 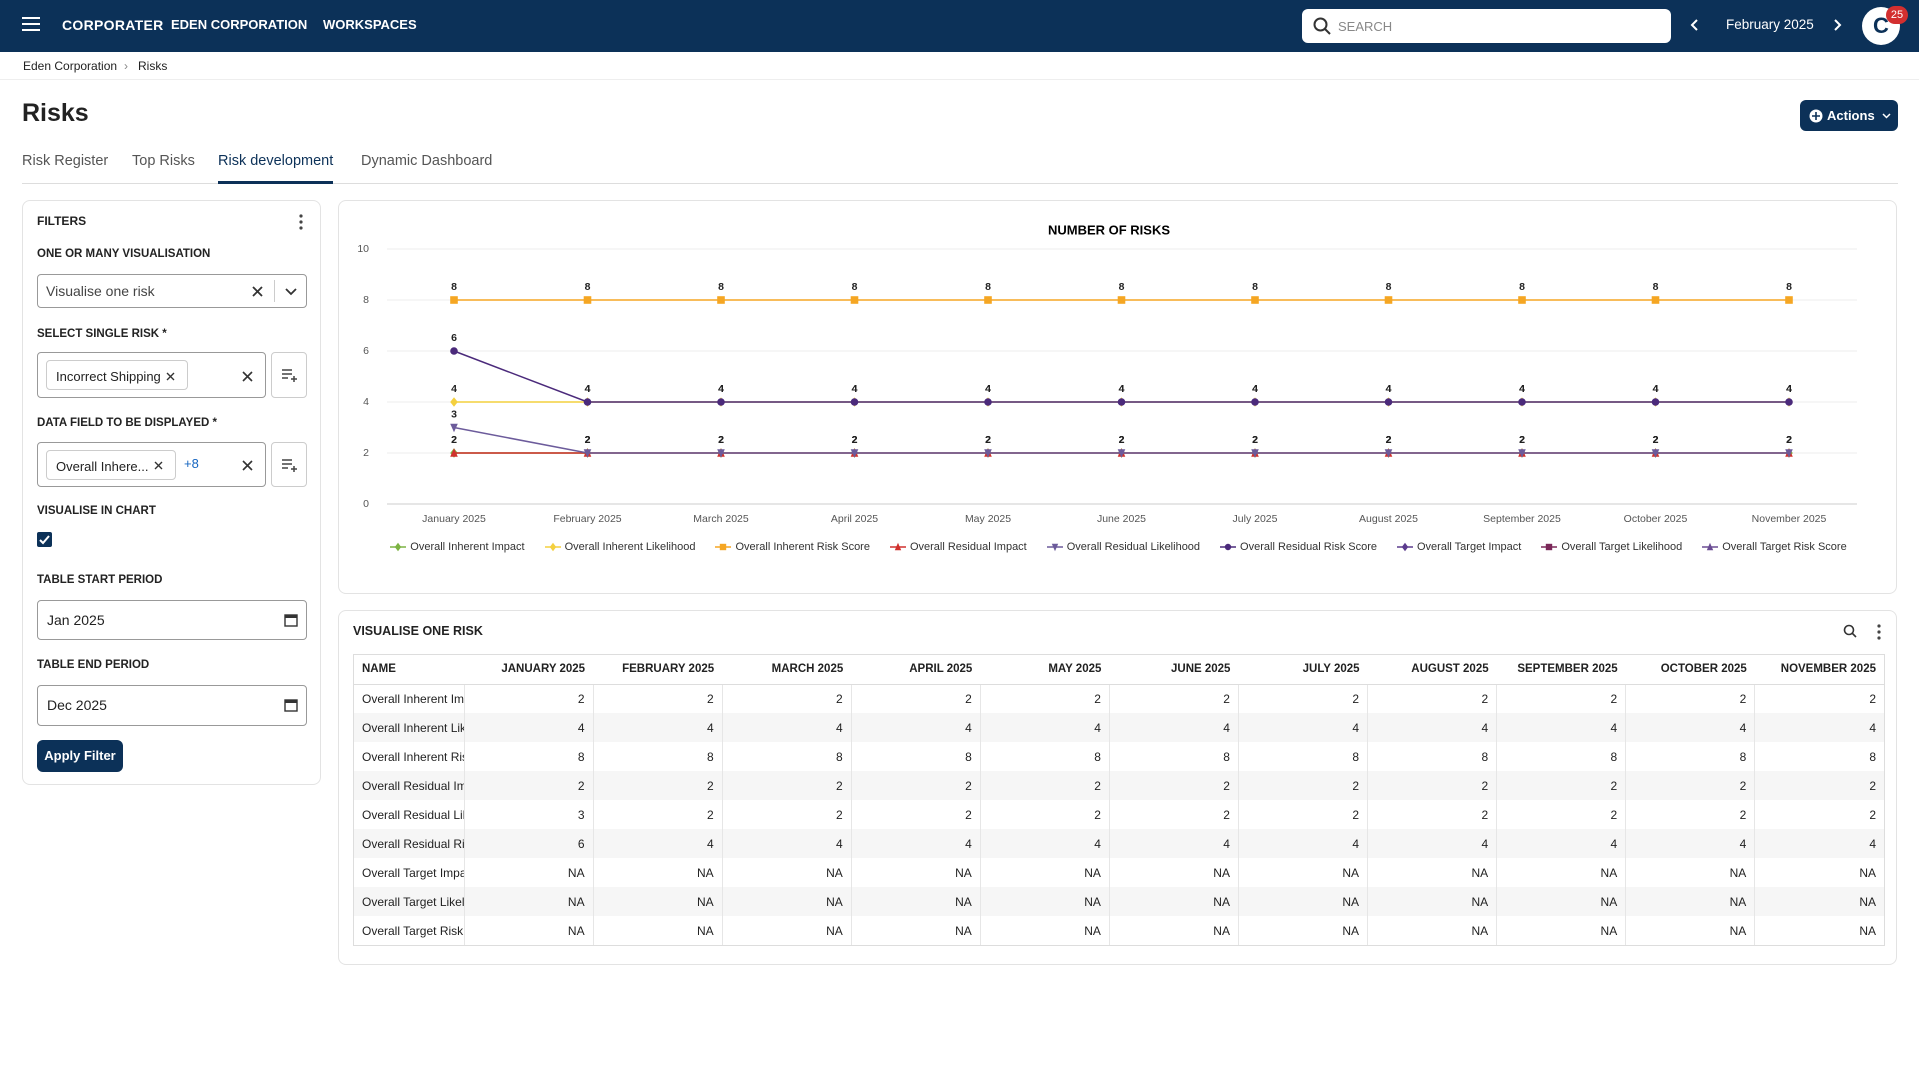 What do you see at coordinates (291, 292) in the screenshot?
I see `dropdown-icon` at bounding box center [291, 292].